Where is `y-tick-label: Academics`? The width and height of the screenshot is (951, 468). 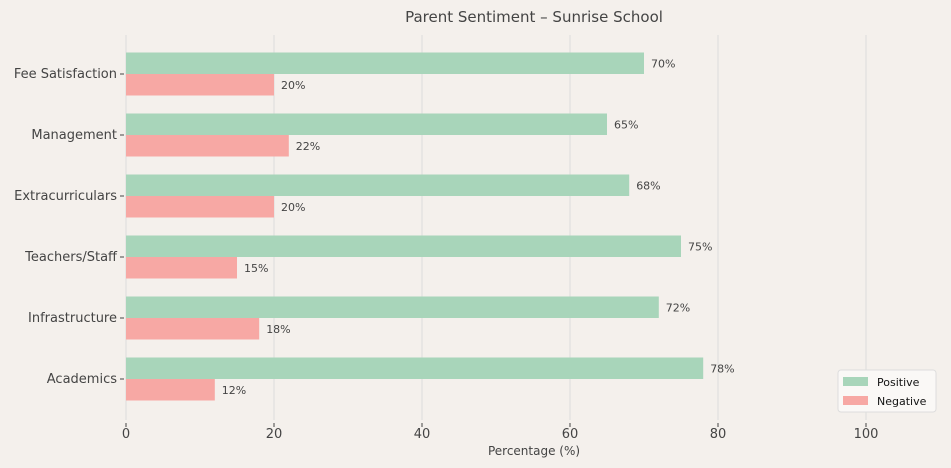 y-tick-label: Academics is located at coordinates (82, 379).